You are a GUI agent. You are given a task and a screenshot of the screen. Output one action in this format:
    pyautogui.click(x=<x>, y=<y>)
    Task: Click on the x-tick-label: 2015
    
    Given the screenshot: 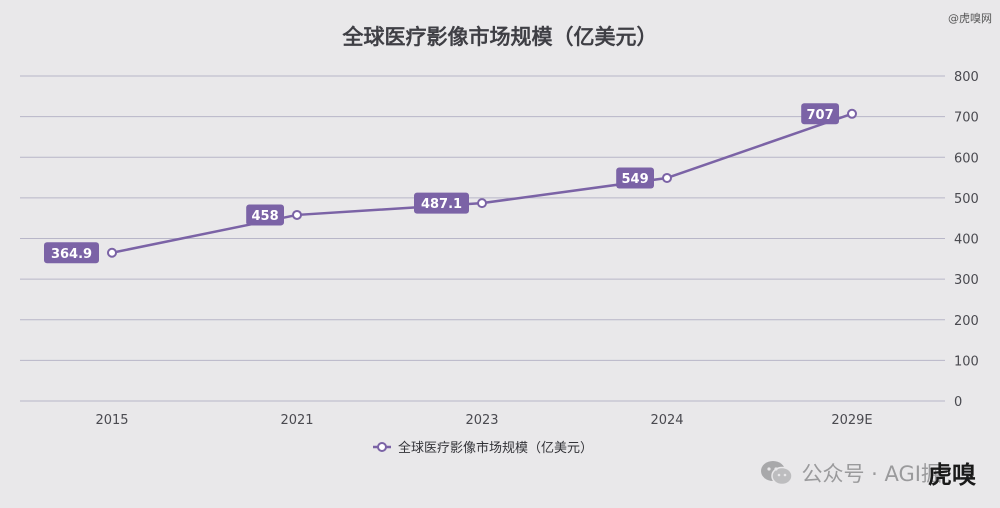 What is the action you would take?
    pyautogui.click(x=111, y=420)
    